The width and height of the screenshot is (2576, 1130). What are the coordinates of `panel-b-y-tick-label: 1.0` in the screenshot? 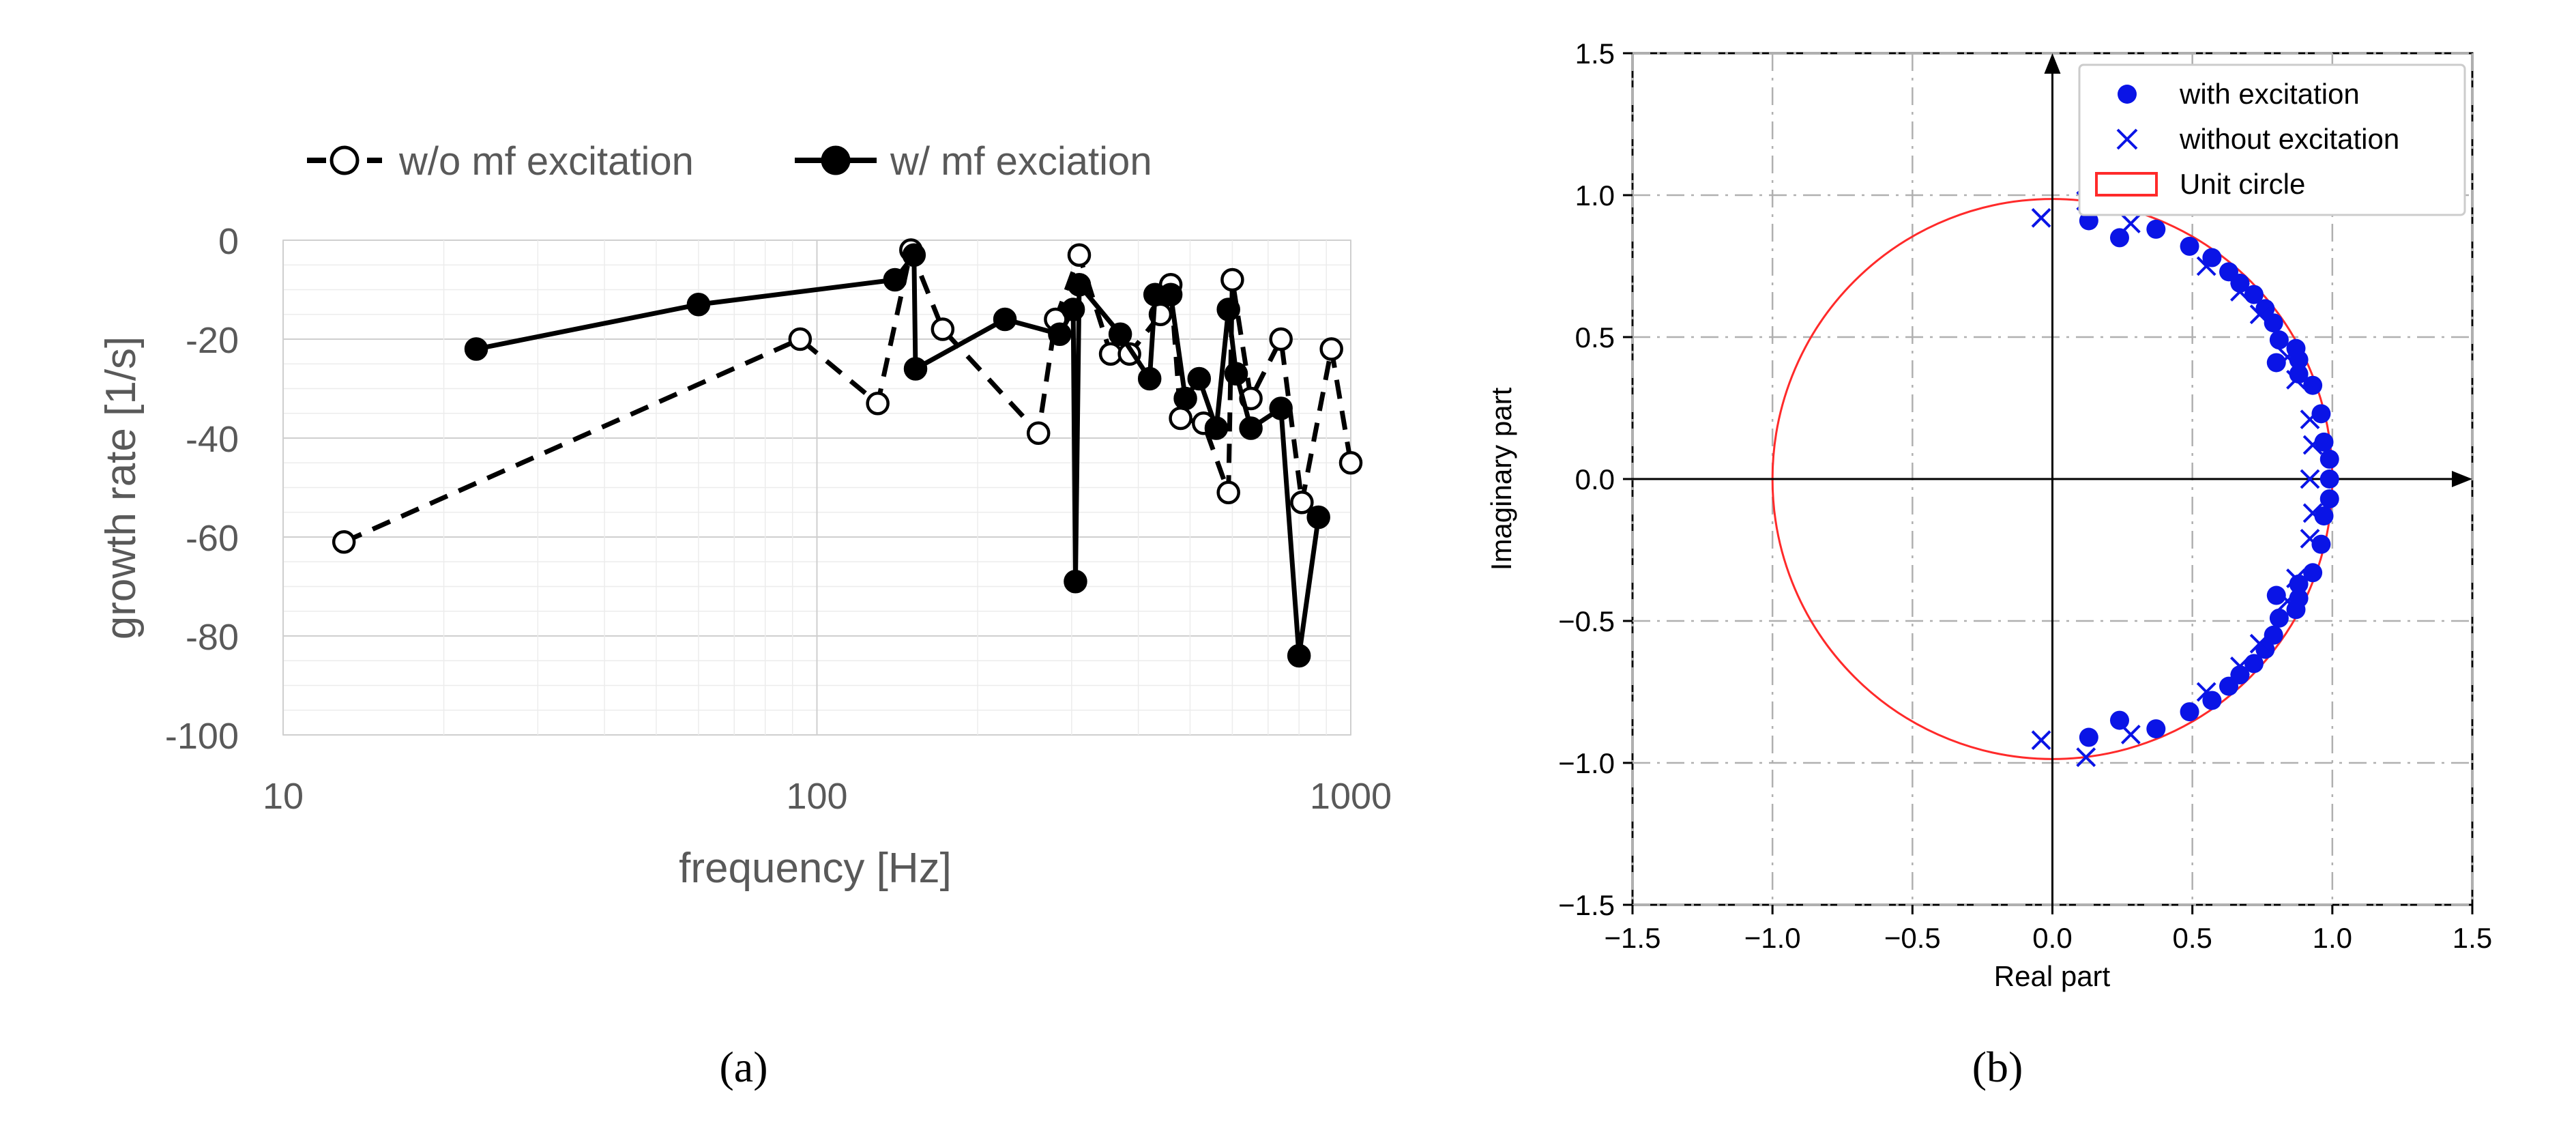 It's located at (1595, 195).